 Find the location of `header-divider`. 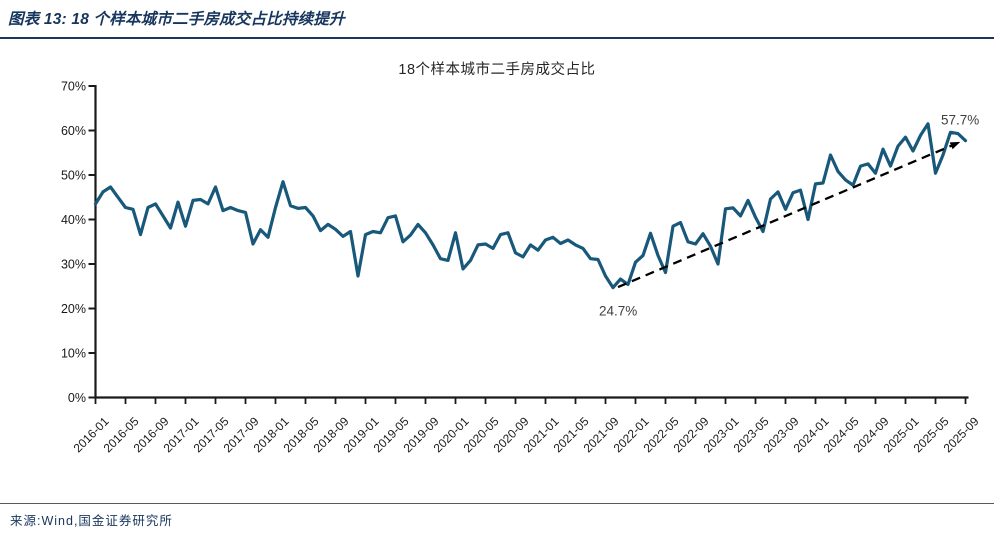

header-divider is located at coordinates (497, 38).